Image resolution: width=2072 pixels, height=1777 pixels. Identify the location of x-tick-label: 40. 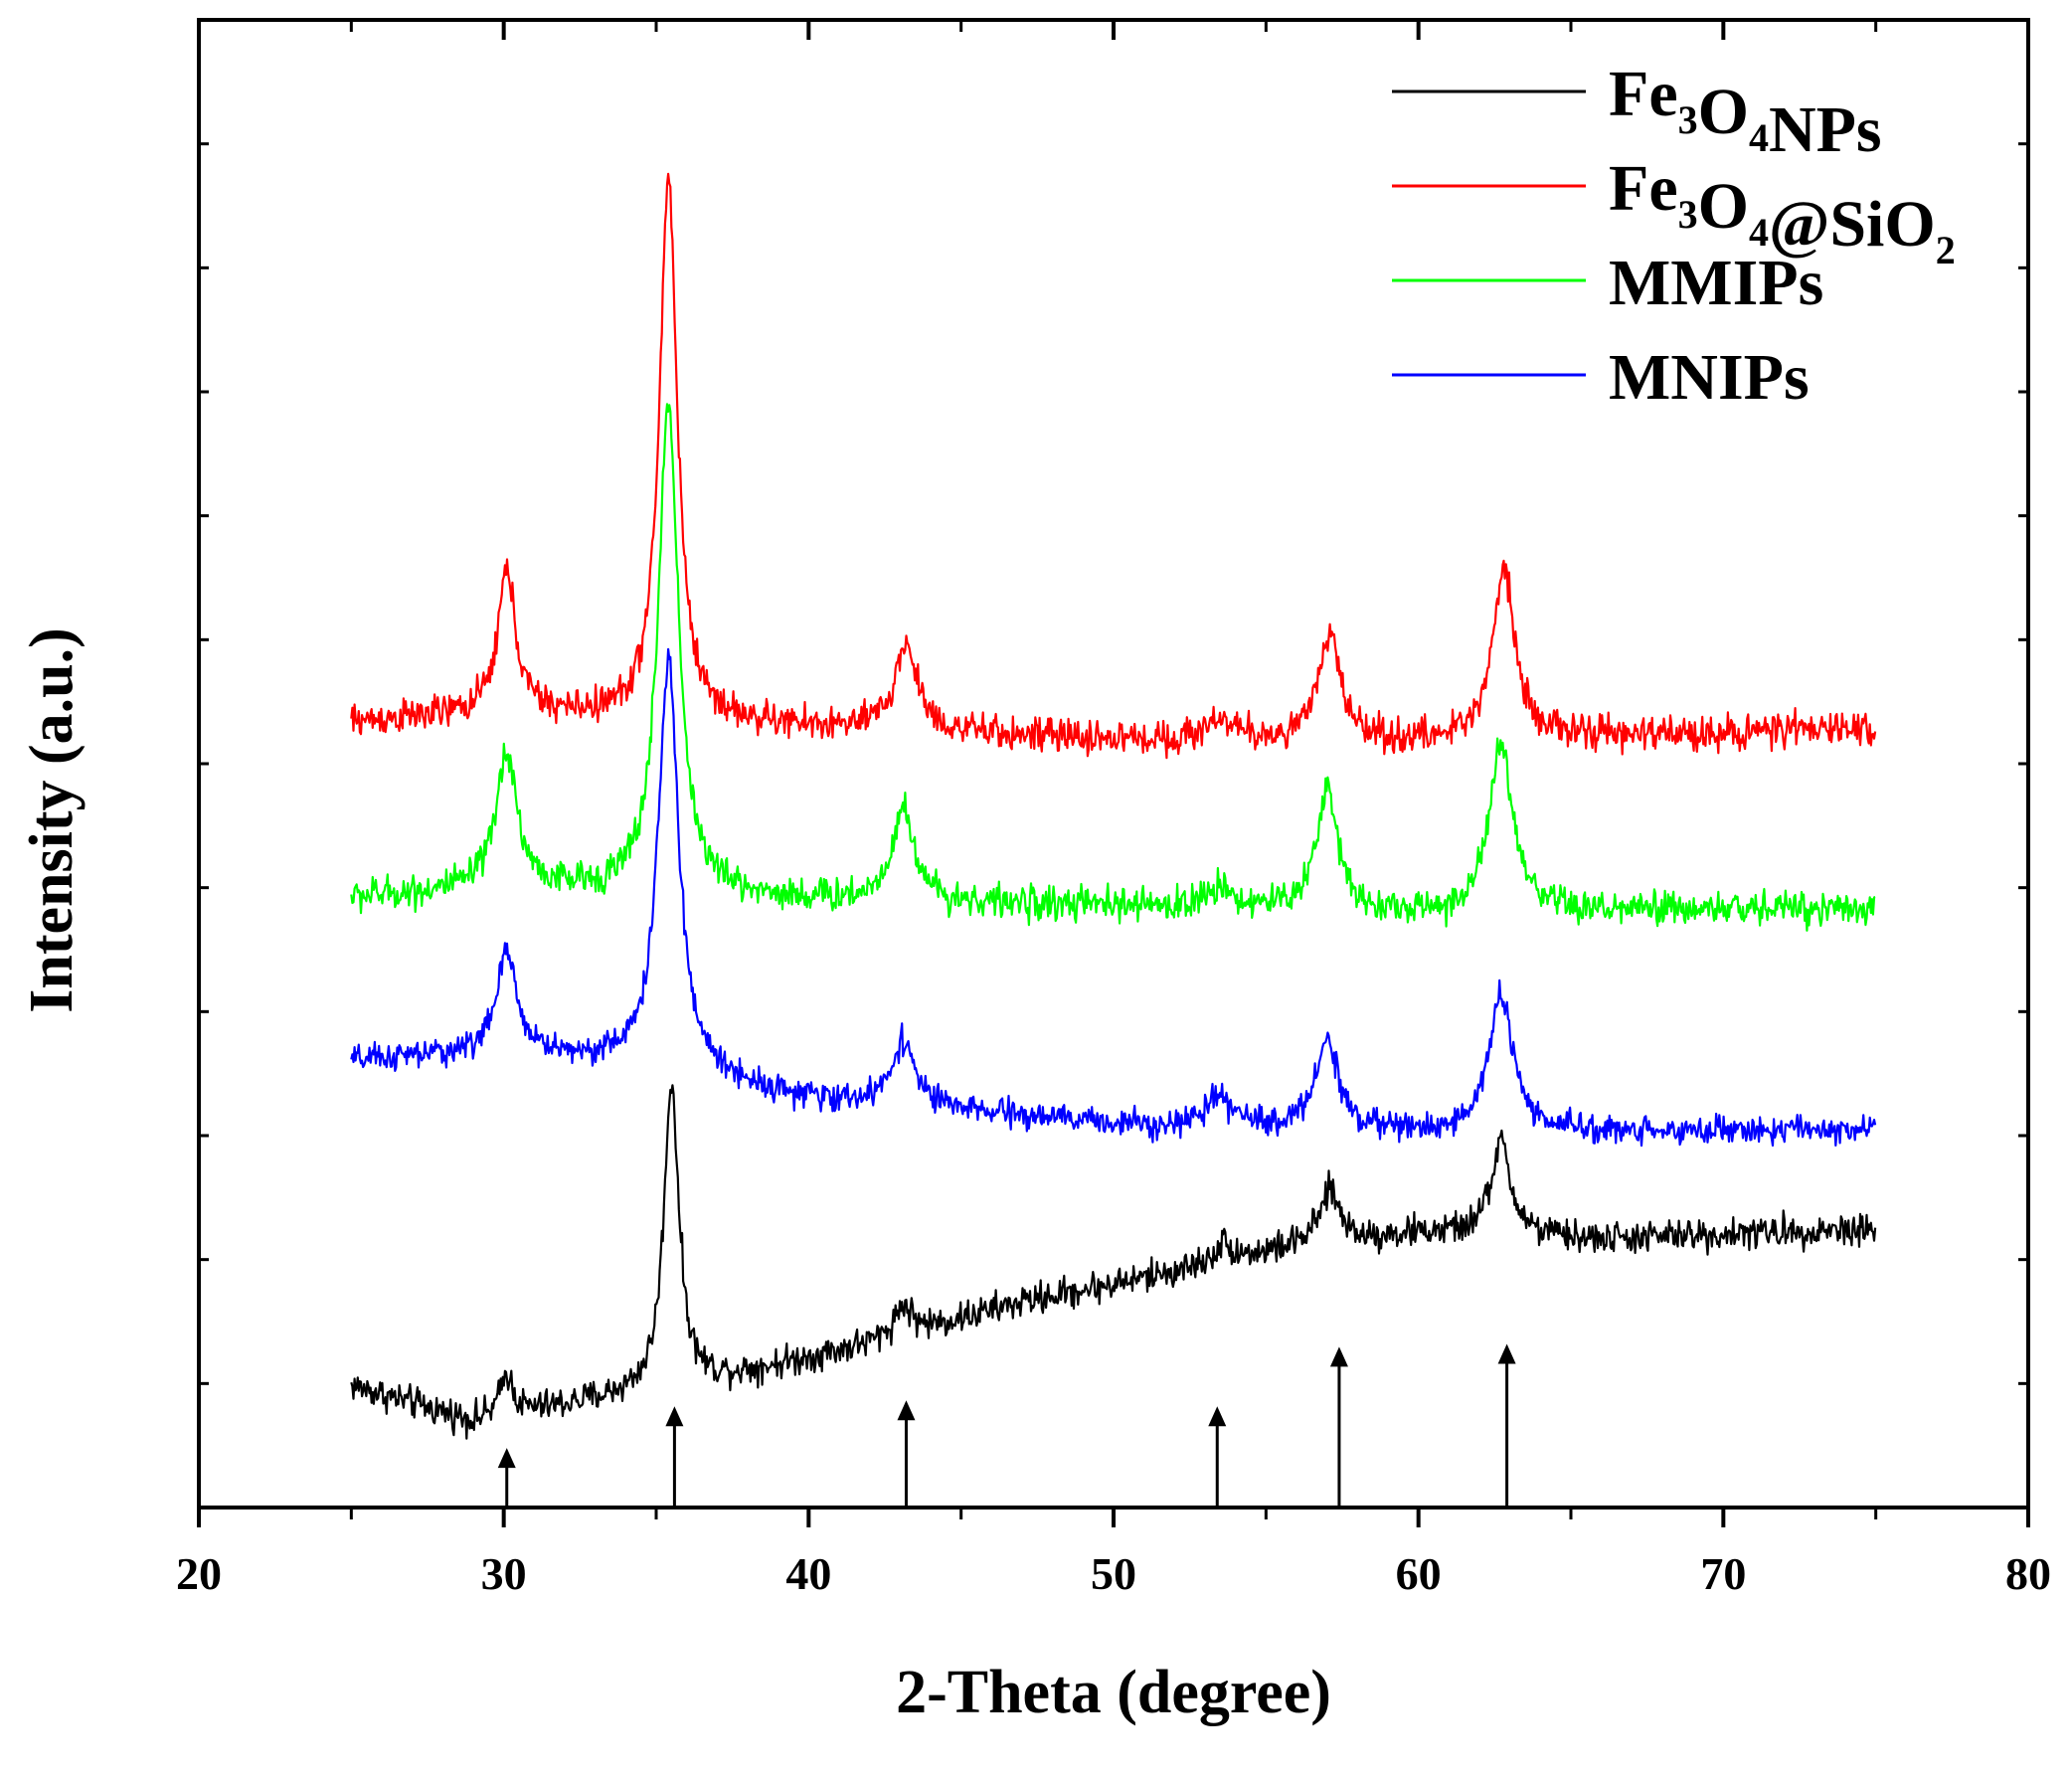
(808, 1573).